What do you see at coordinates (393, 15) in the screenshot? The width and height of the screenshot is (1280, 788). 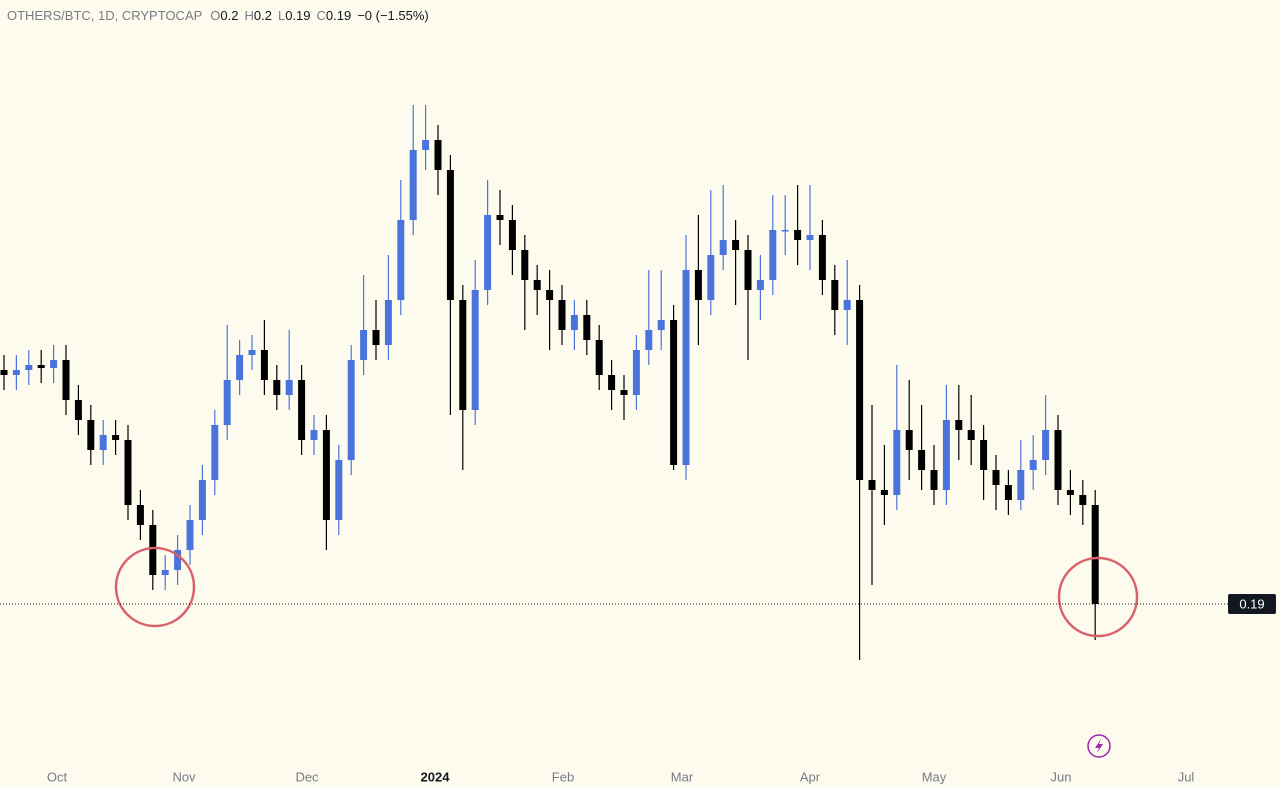 I see `ohlc-value: −0 (−1.55%)` at bounding box center [393, 15].